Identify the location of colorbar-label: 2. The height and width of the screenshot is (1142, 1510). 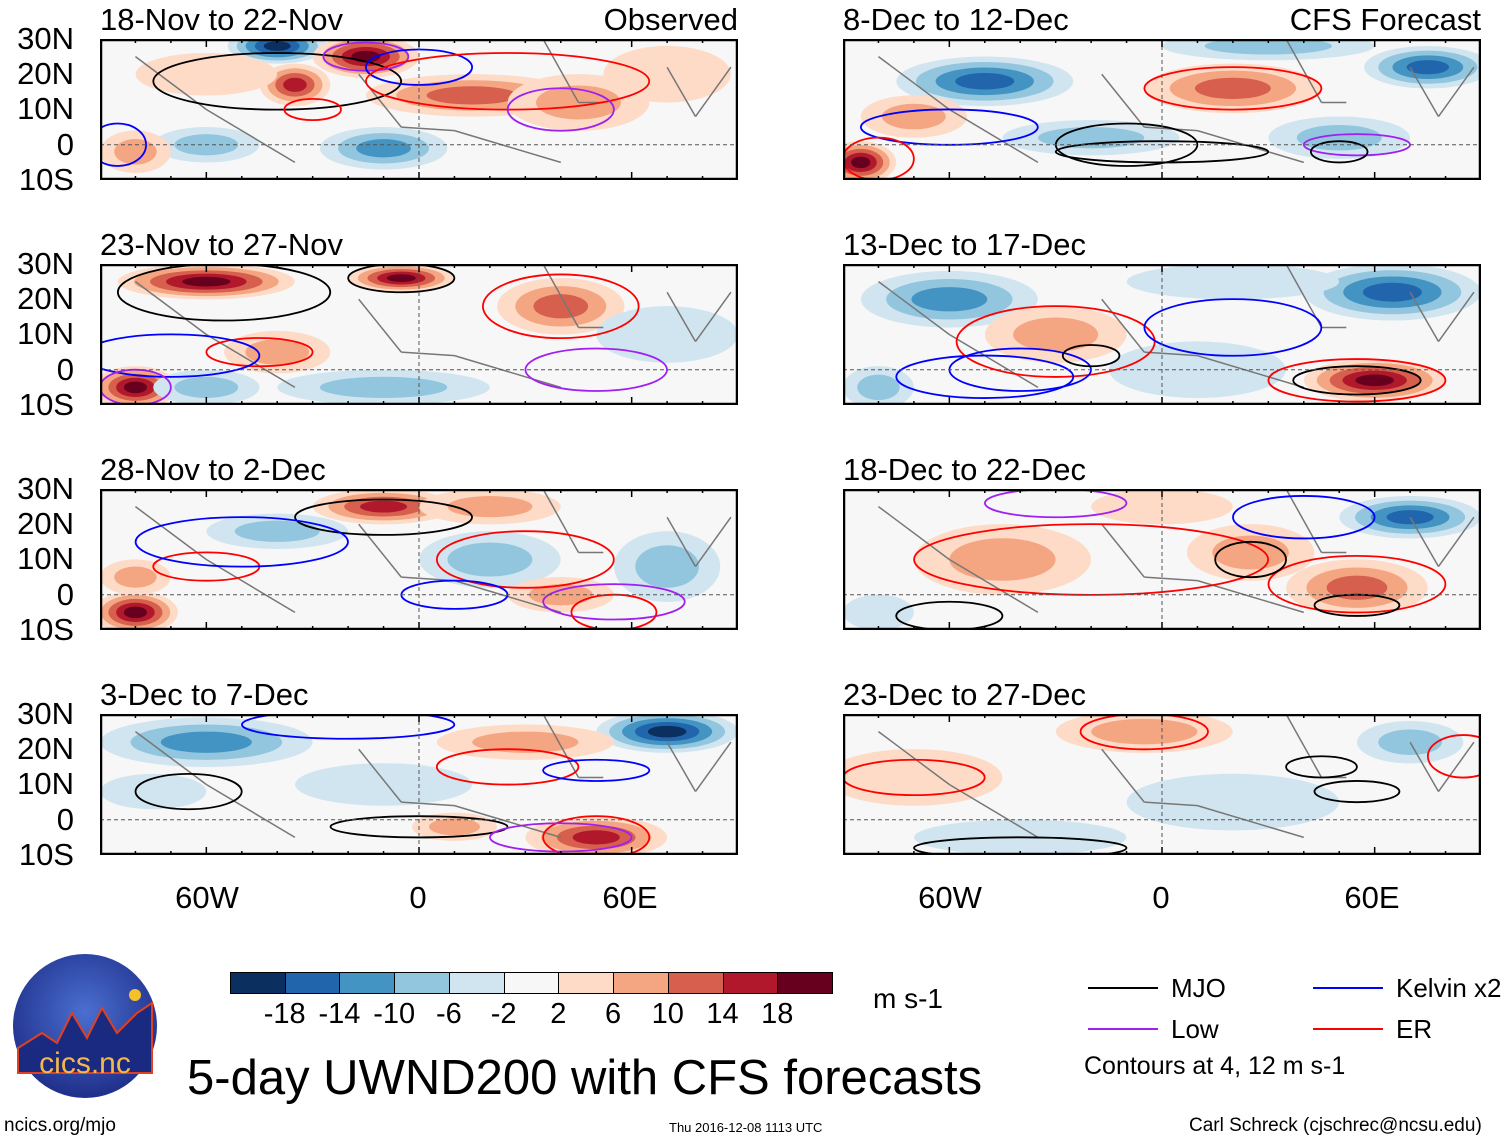
(558, 1014).